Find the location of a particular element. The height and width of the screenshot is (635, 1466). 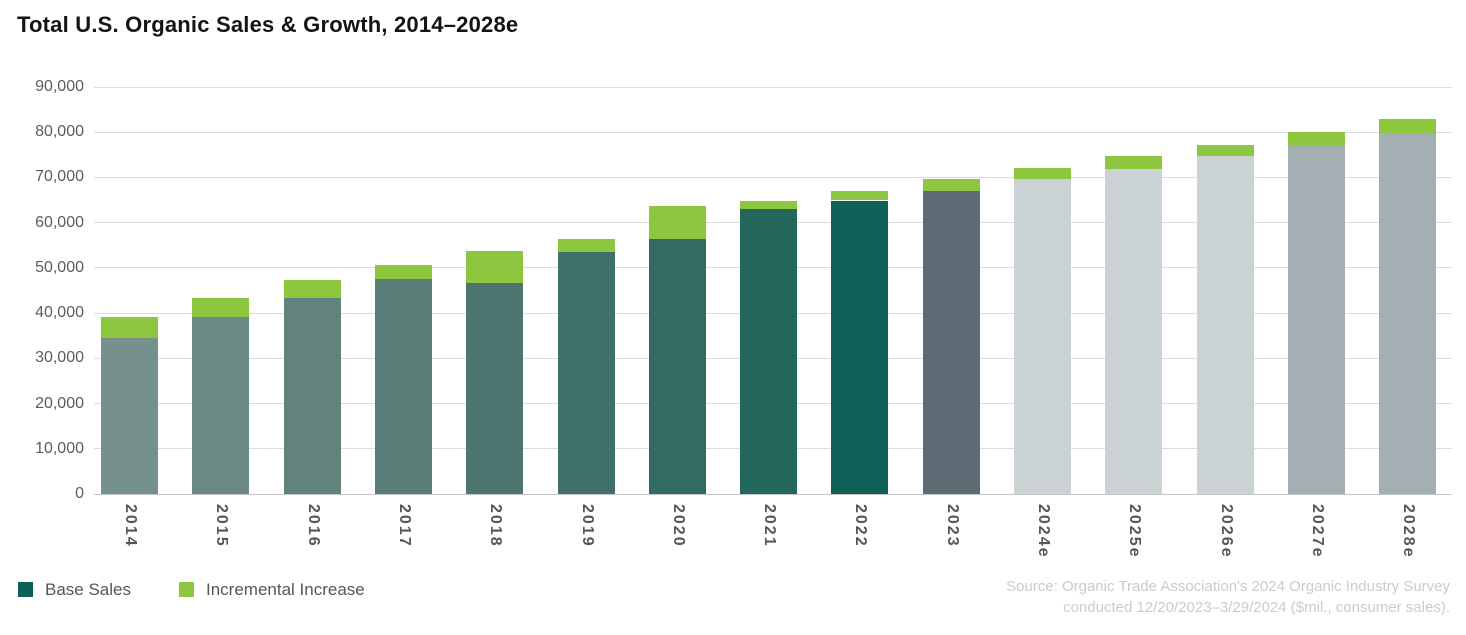

bar-base-segment-2024e is located at coordinates (1042, 336).